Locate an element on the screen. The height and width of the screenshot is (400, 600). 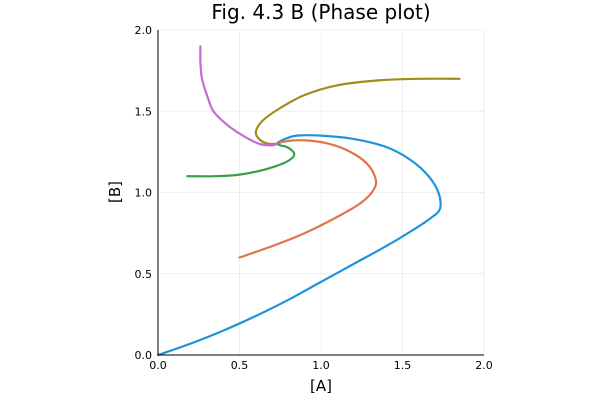
y-tick-label: 0.0 is located at coordinates (144, 355).